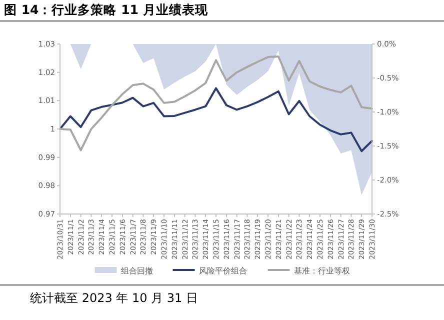  What do you see at coordinates (114, 298) in the screenshot?
I see `text: 统计截至 2023 年 10 月 31 日` at bounding box center [114, 298].